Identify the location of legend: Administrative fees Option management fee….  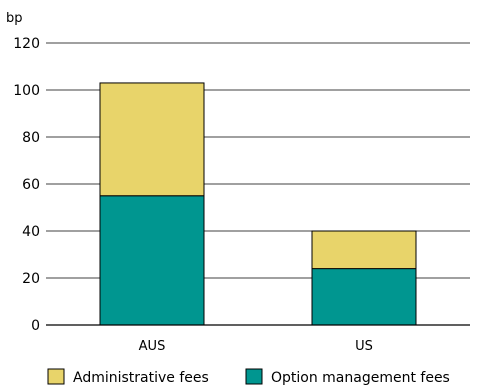
(248, 377).